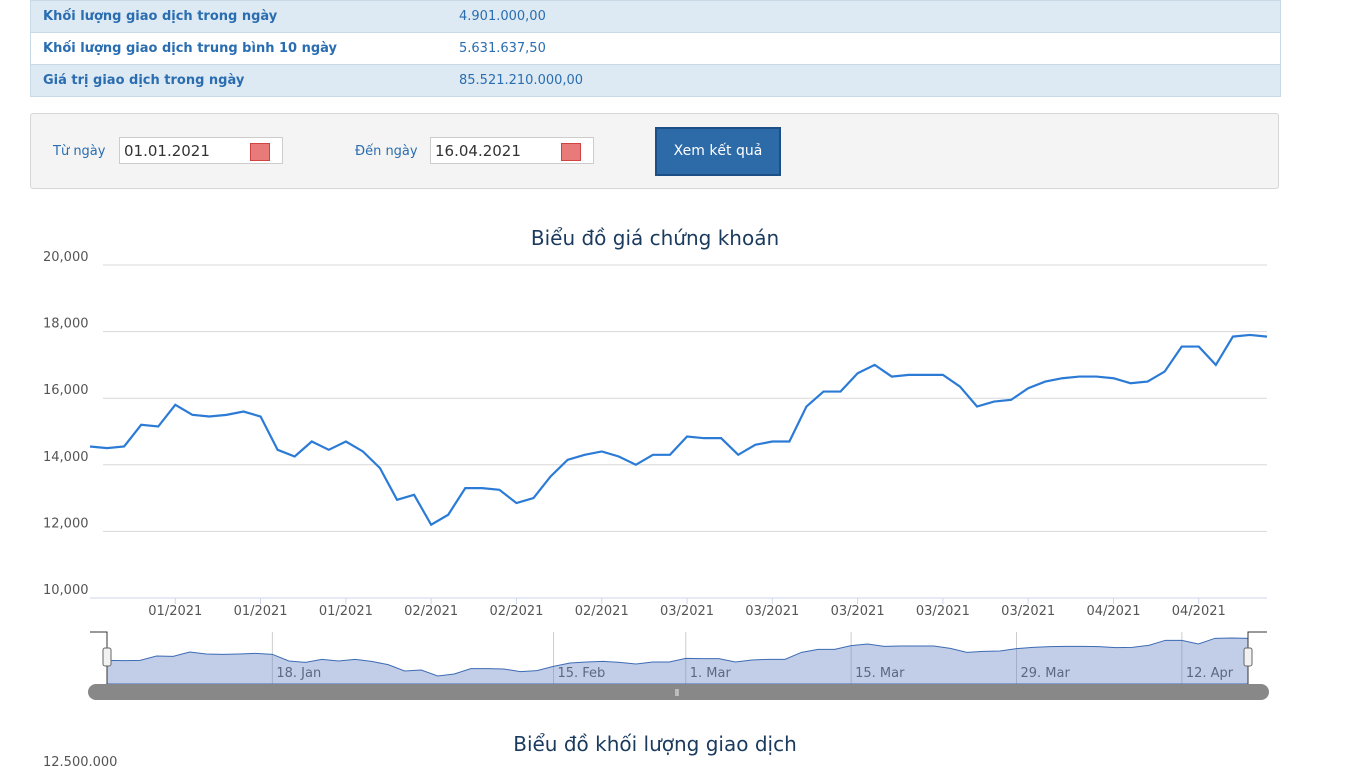 The image size is (1366, 767). What do you see at coordinates (718, 151) in the screenshot?
I see `submit-button: Xem kết quả` at bounding box center [718, 151].